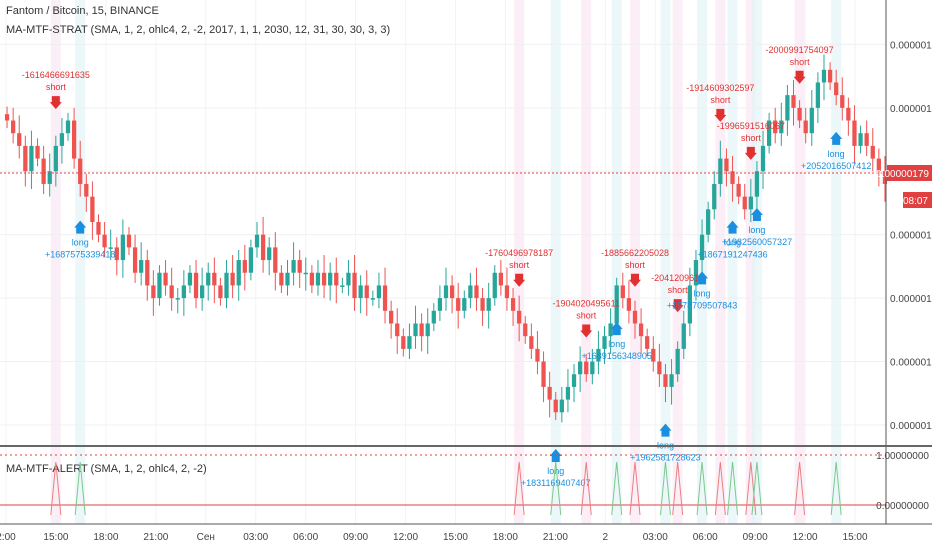 Image resolution: width=932 pixels, height=555 pixels. Describe the element at coordinates (519, 267) in the screenshot. I see `short-signal: -1760496978187 short` at that location.